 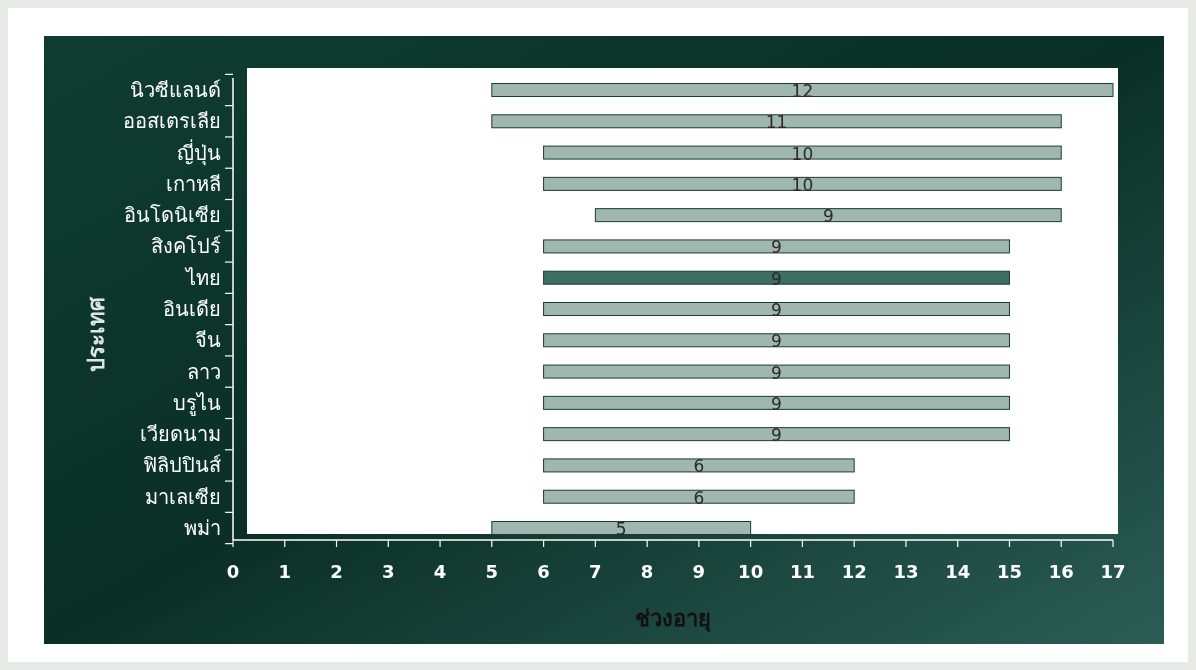 I want to click on x-axis-title: ช่วงอายุ, so click(x=673, y=619).